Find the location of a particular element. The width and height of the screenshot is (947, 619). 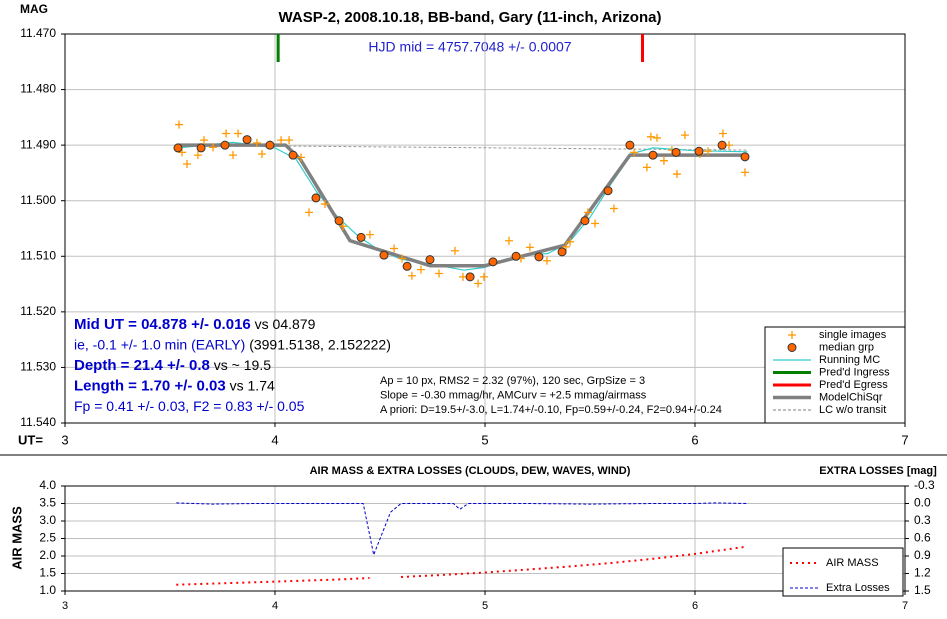

legend-box is located at coordinates (835, 375).